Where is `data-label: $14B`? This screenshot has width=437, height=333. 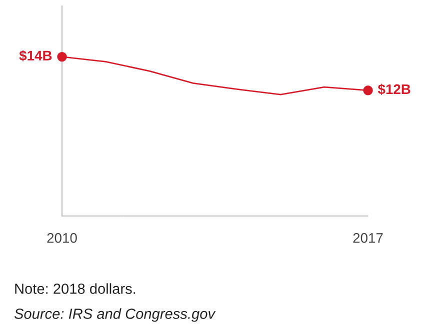 data-label: $14B is located at coordinates (35, 56).